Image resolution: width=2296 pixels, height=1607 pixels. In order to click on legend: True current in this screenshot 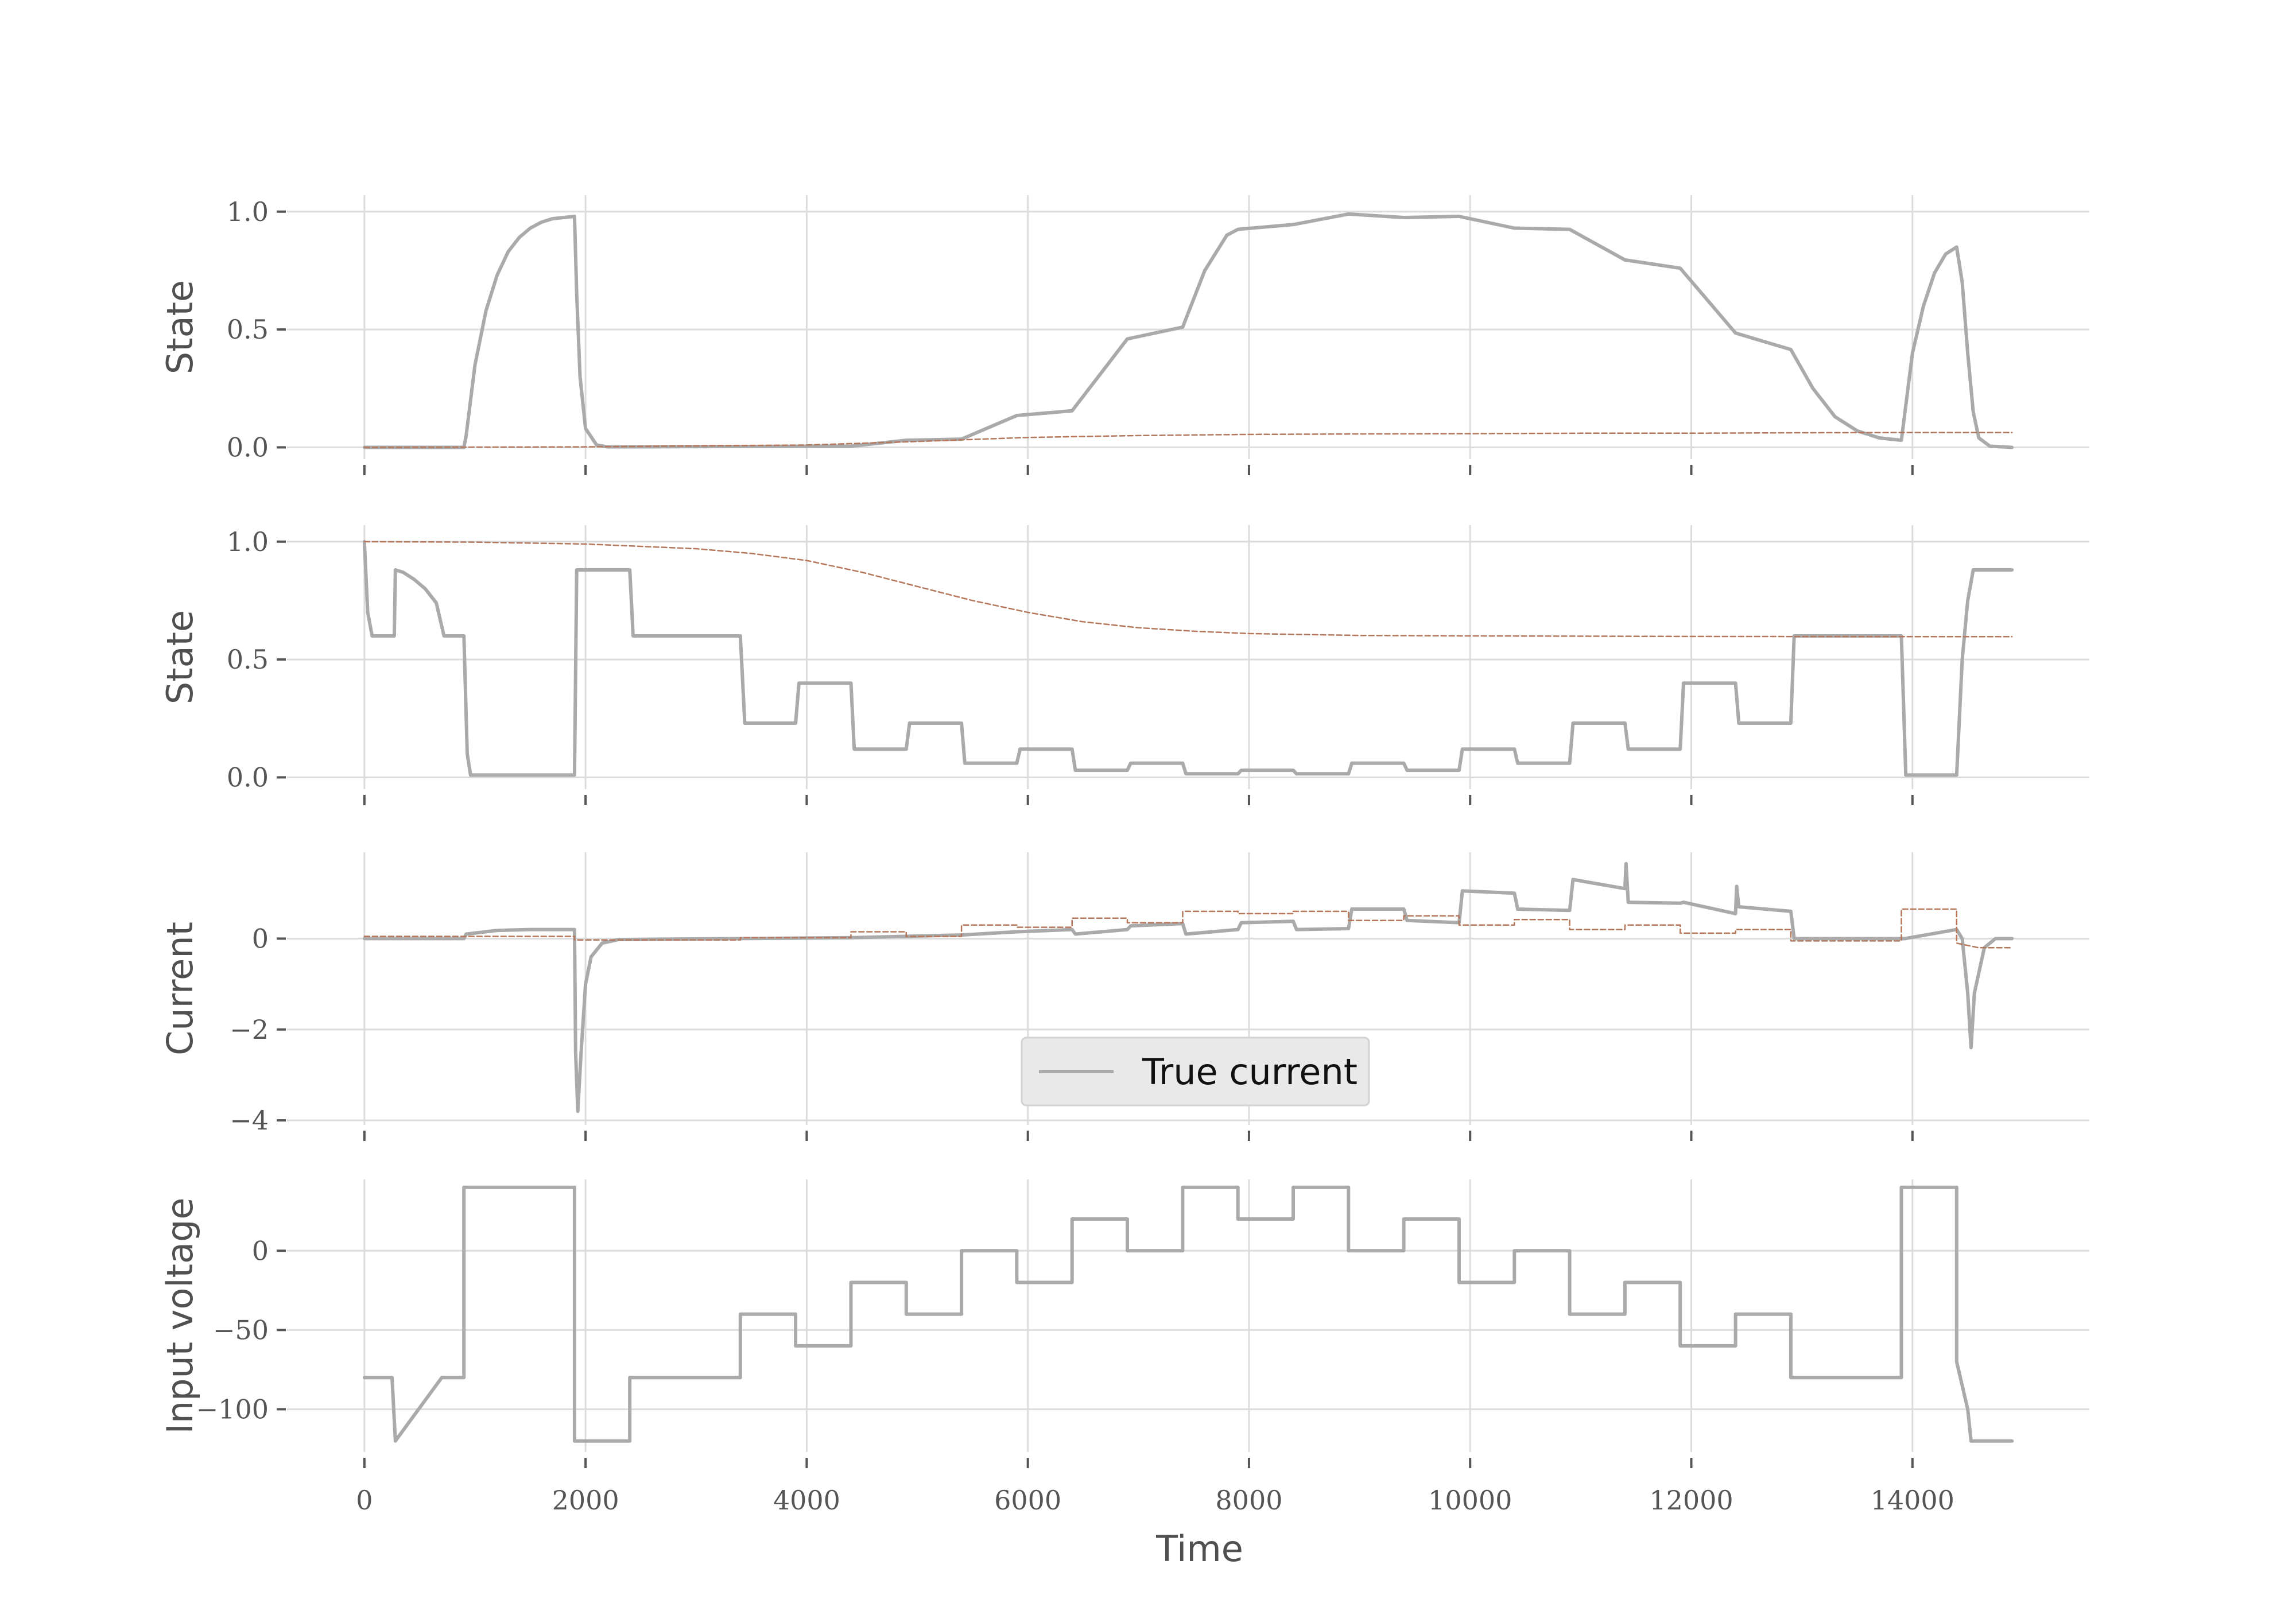, I will do `click(1195, 1072)`.